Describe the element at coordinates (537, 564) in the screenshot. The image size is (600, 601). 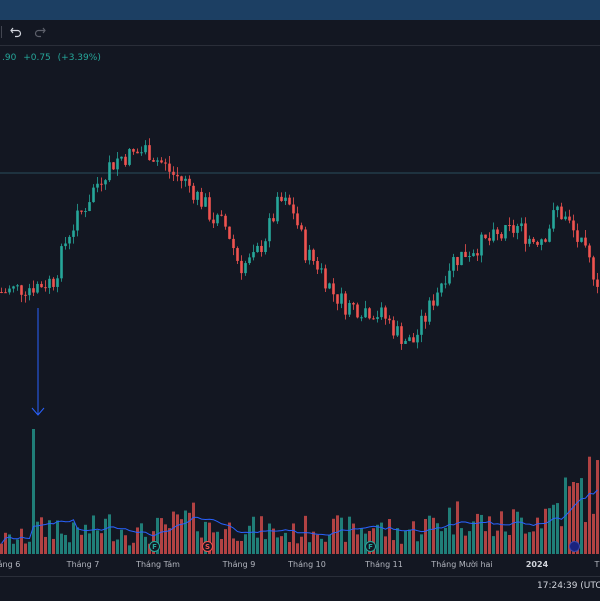
I see `time-label-year: 2024` at that location.